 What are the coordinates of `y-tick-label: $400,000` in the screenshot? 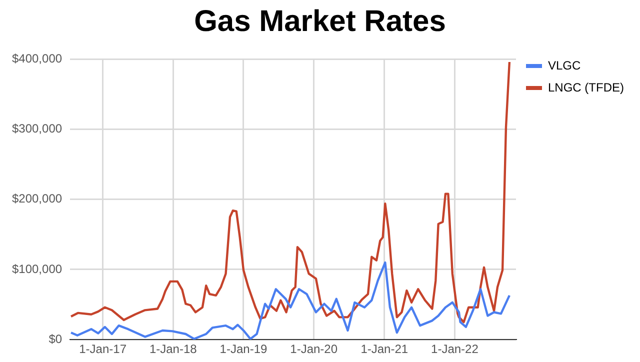 It's located at (37, 59).